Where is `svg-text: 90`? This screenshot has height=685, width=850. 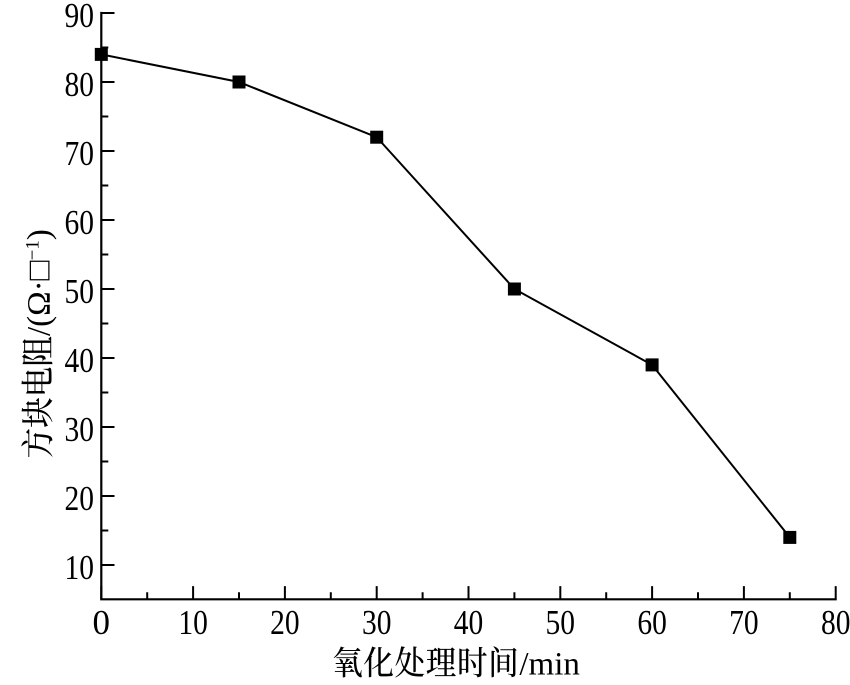
svg-text: 90 is located at coordinates (80, 17).